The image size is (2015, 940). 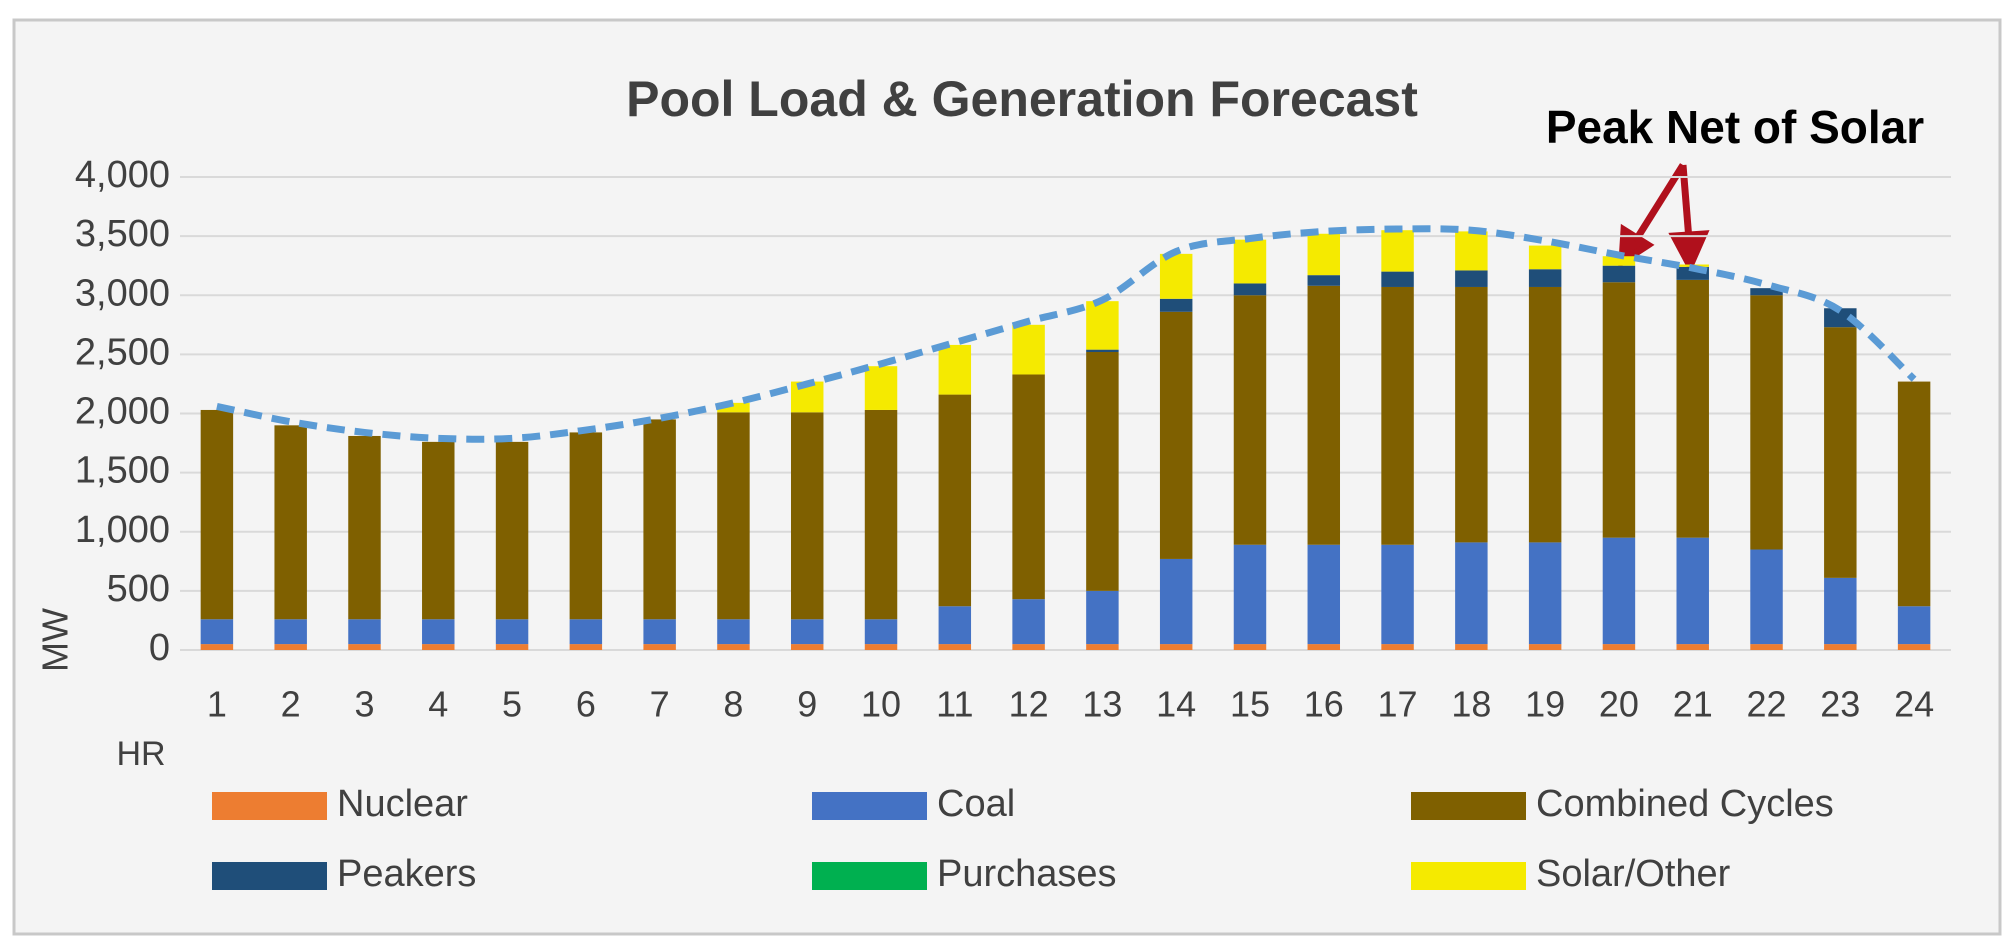 I want to click on x-tick-label: 14, so click(x=1176, y=704).